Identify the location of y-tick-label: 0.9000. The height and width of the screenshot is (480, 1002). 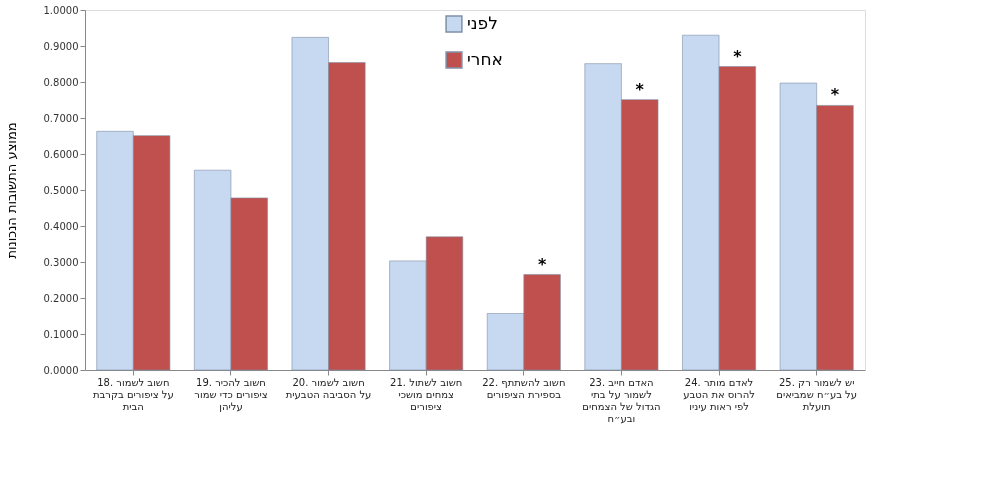
(61, 46).